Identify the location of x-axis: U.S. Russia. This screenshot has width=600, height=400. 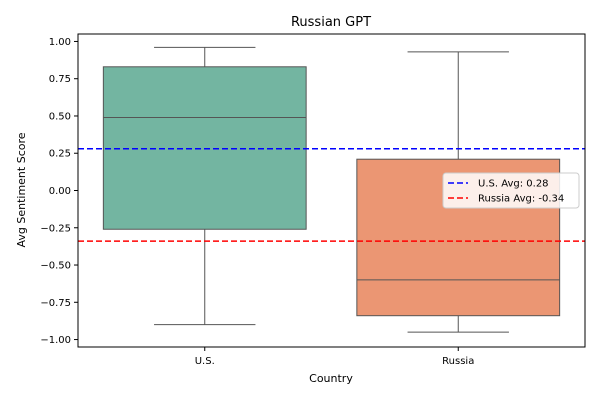
(334, 357).